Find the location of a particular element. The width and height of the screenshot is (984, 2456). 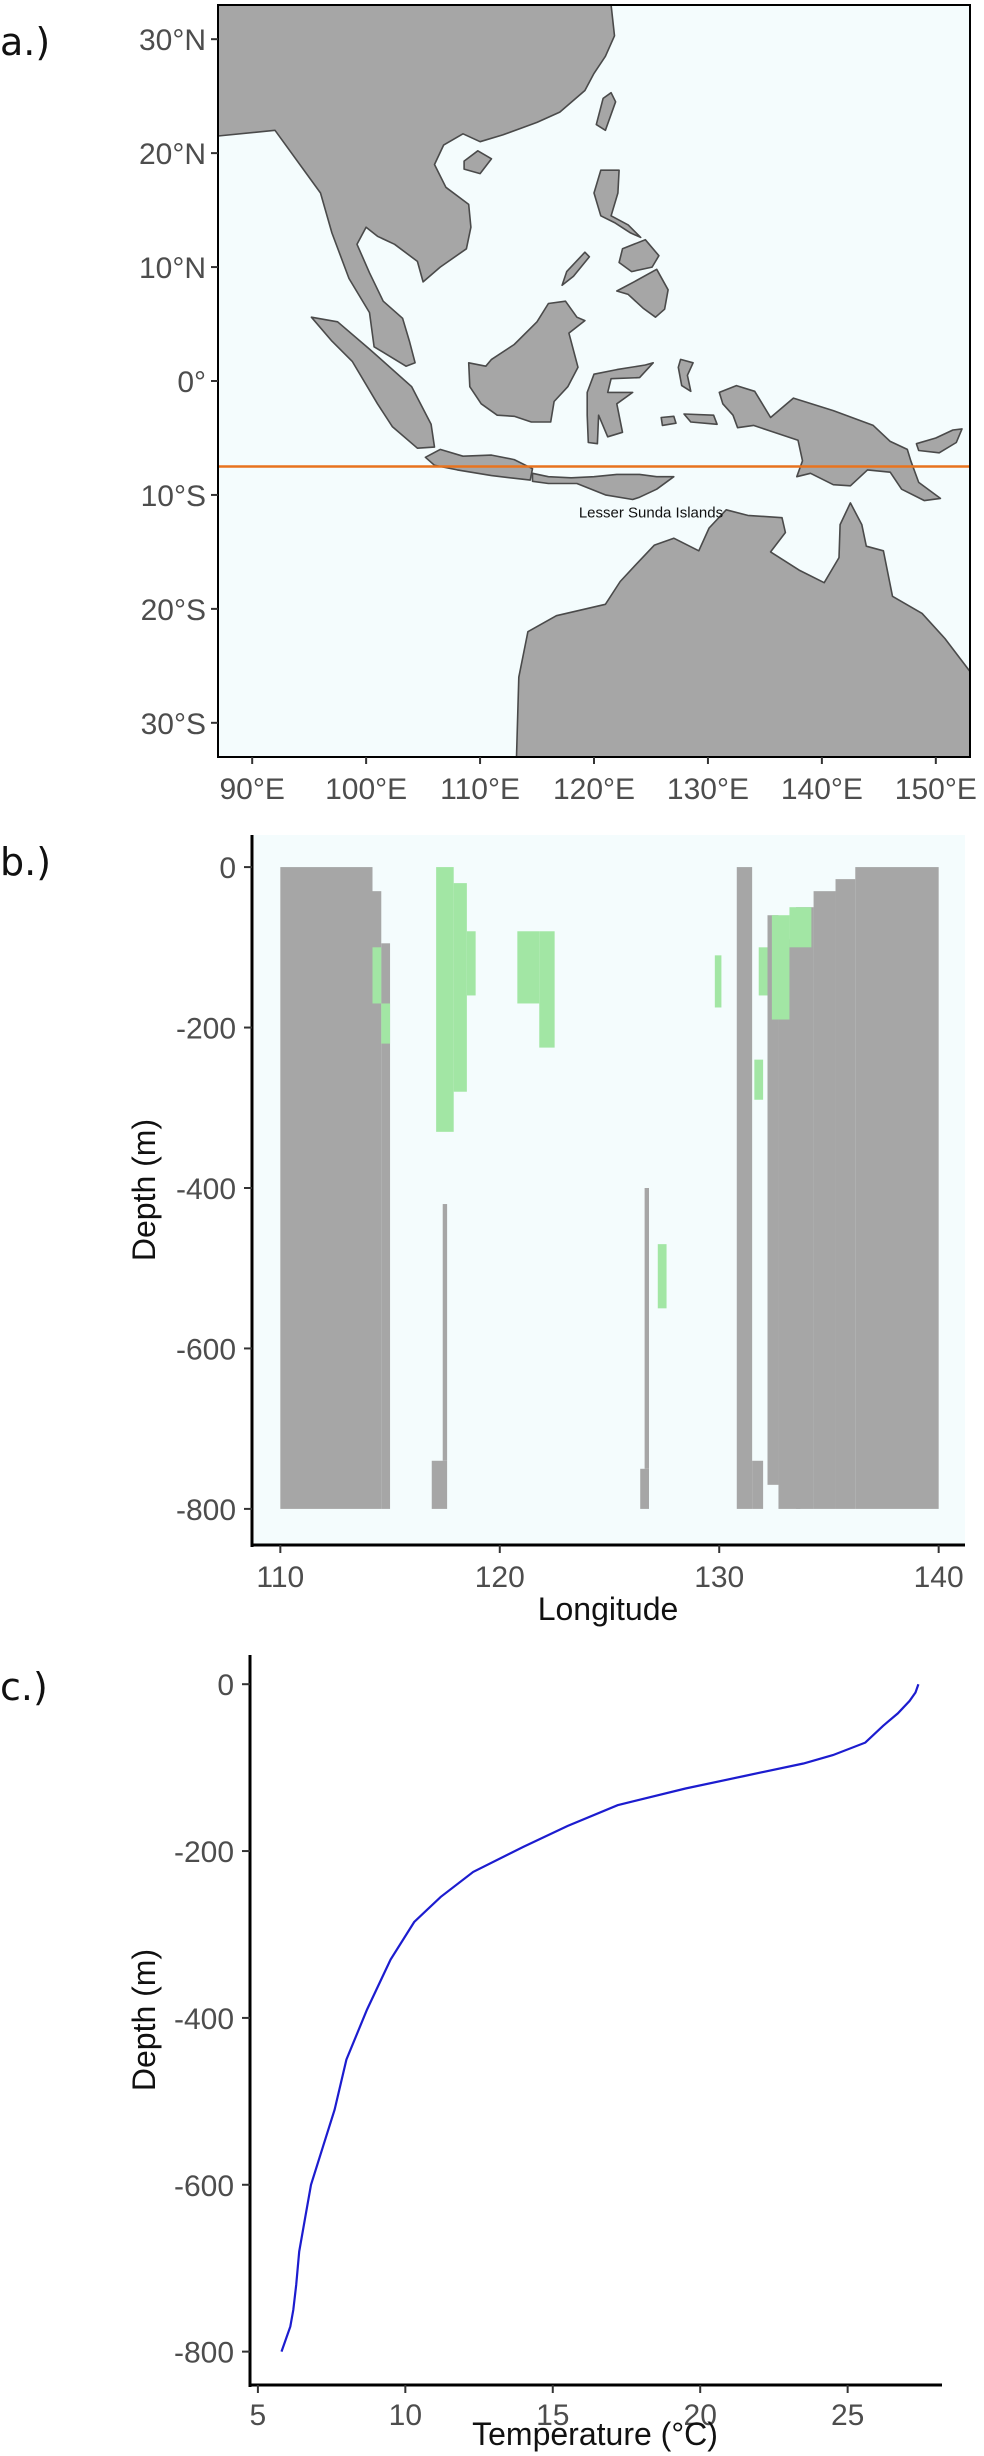

profile-x-tick-label: 10 is located at coordinates (405, 2415).